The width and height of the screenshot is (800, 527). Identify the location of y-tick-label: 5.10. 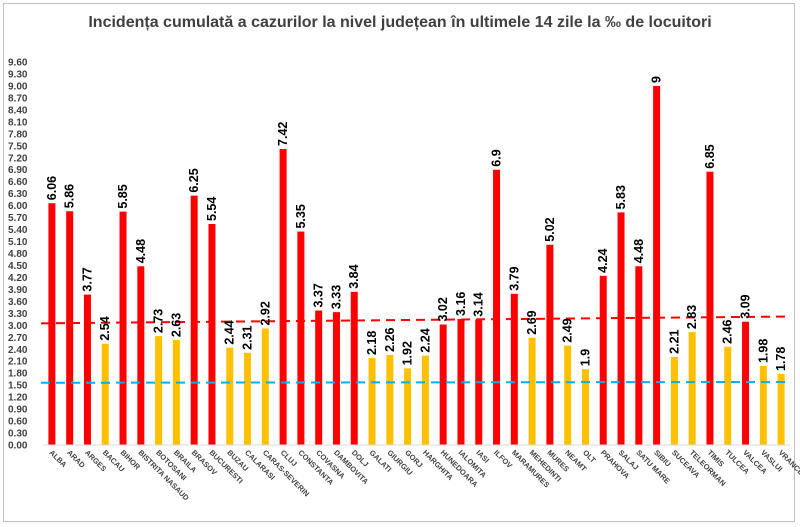
(18, 242).